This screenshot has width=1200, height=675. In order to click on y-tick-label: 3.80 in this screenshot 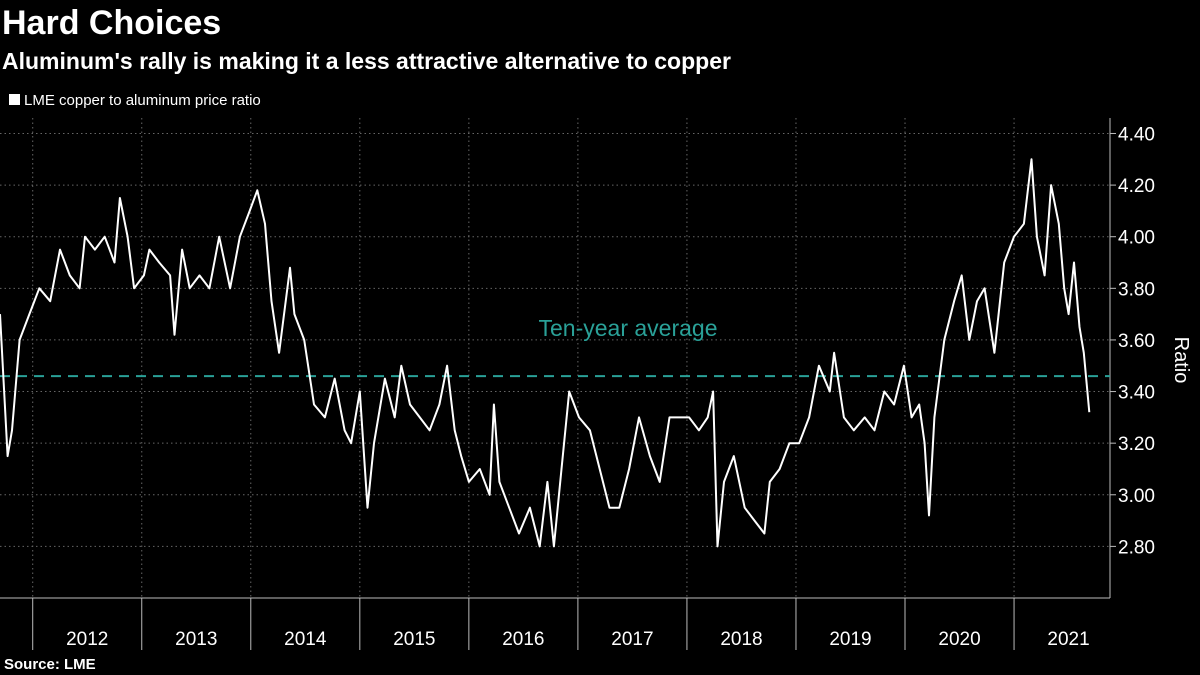, I will do `click(1136, 289)`.